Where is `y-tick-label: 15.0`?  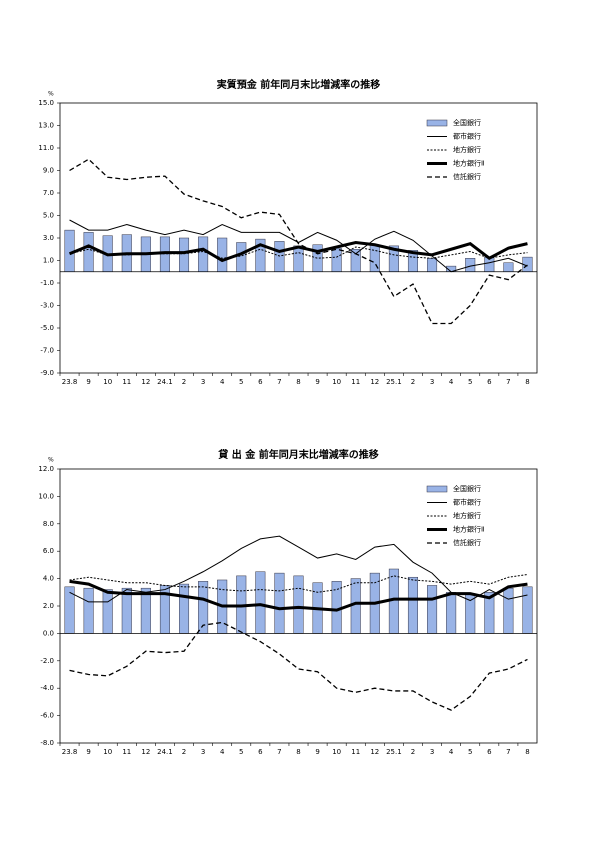
y-tick-label: 15.0 is located at coordinates (46, 103).